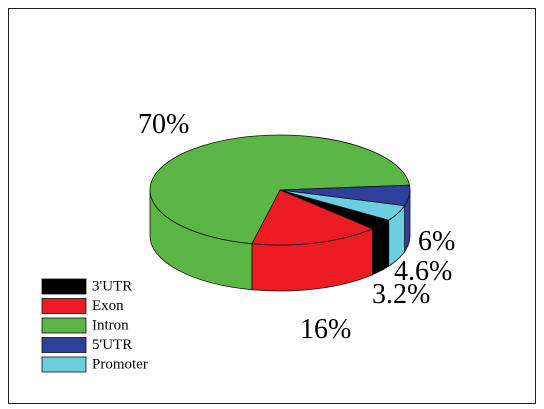 The width and height of the screenshot is (544, 409). I want to click on legend-label: Promoter, so click(120, 364).